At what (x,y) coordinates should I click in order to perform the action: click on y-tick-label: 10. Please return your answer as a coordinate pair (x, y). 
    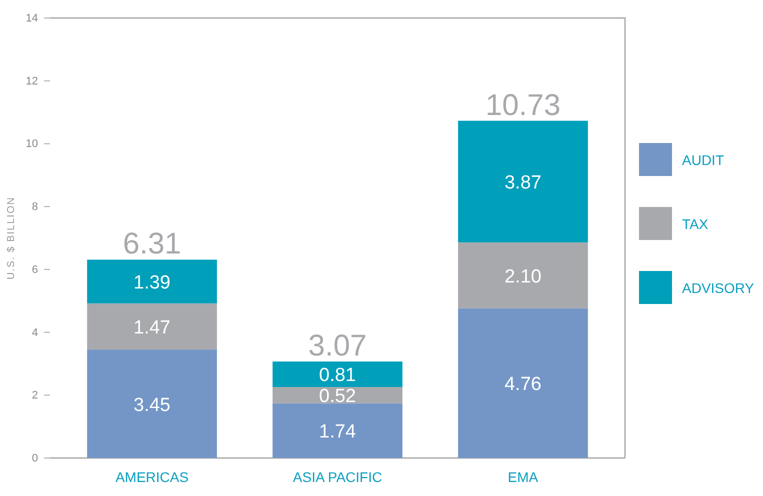
    Looking at the image, I should click on (32, 144).